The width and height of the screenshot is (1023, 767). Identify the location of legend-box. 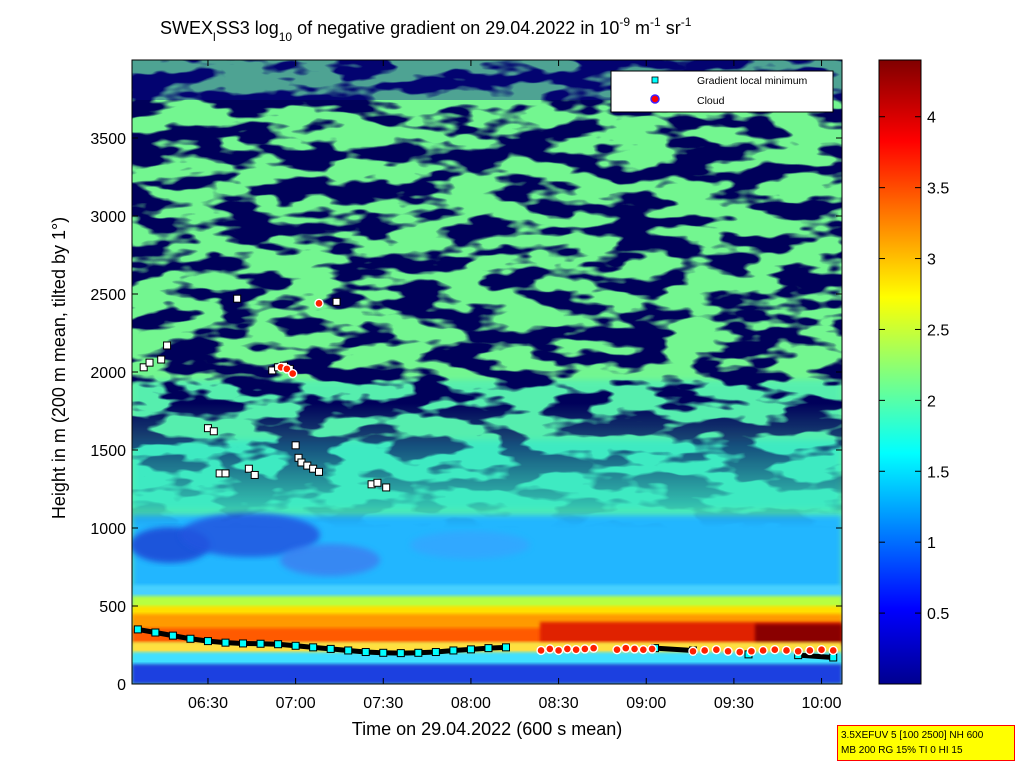
(722, 91).